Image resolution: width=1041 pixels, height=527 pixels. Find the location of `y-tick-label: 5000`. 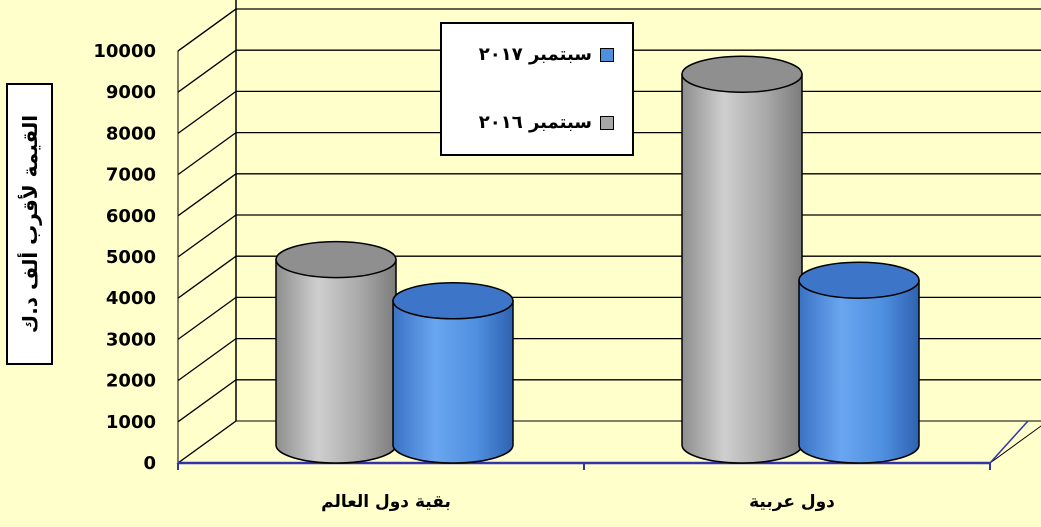

y-tick-label: 5000 is located at coordinates (131, 257).